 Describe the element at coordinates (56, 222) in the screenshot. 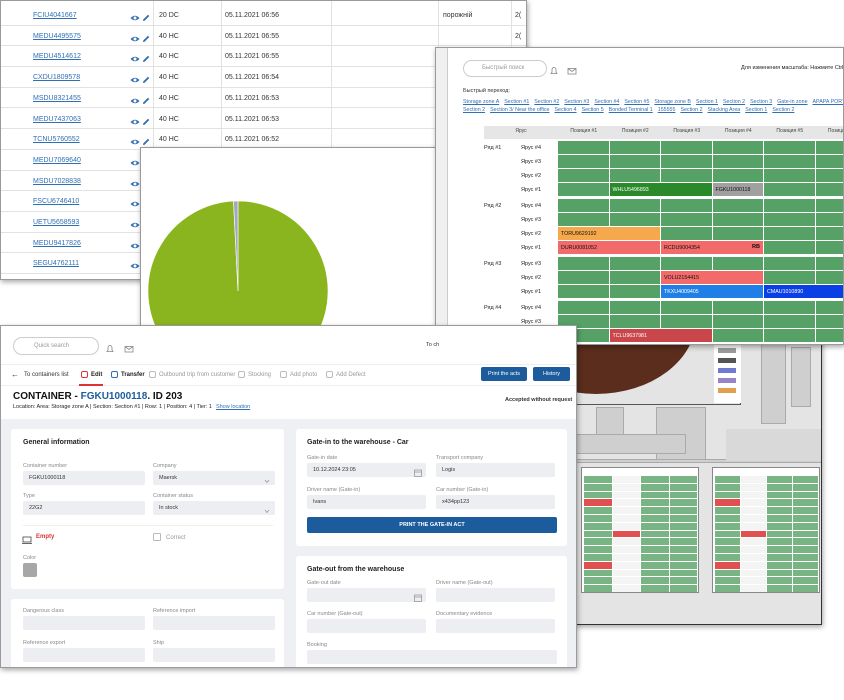

I see `container-link: UETU5658593` at that location.